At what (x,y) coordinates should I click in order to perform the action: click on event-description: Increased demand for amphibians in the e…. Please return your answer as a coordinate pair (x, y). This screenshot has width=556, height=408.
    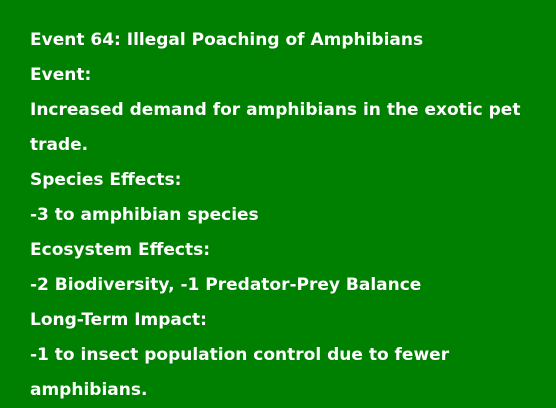
    Looking at the image, I should click on (275, 127).